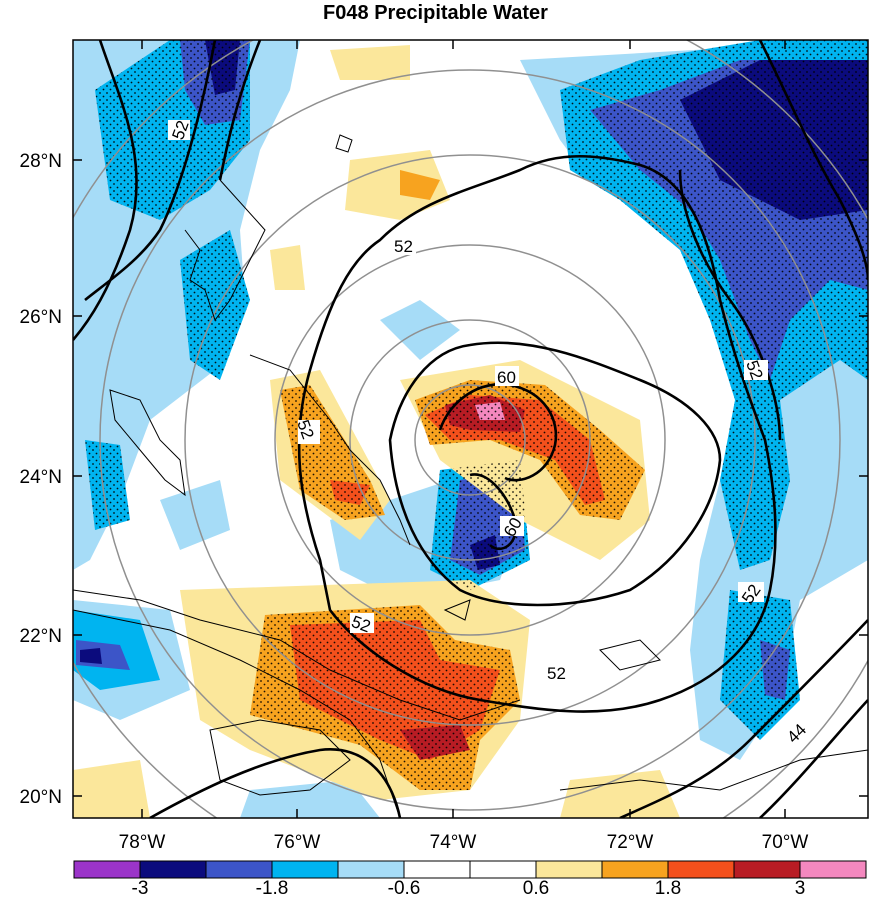  Describe the element at coordinates (785, 842) in the screenshot. I see `lon-label-70w: 70°W` at that location.